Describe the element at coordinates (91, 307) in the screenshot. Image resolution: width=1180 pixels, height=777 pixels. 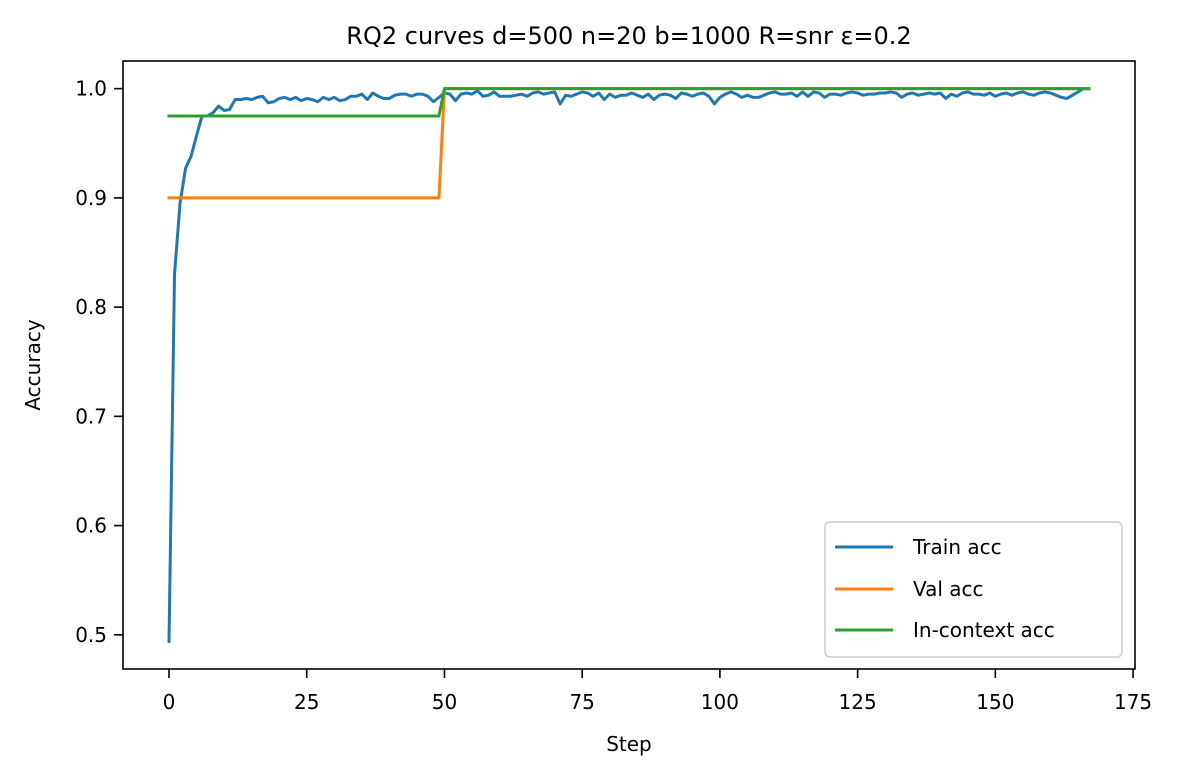
I see `y-tick-label: 0.8` at that location.